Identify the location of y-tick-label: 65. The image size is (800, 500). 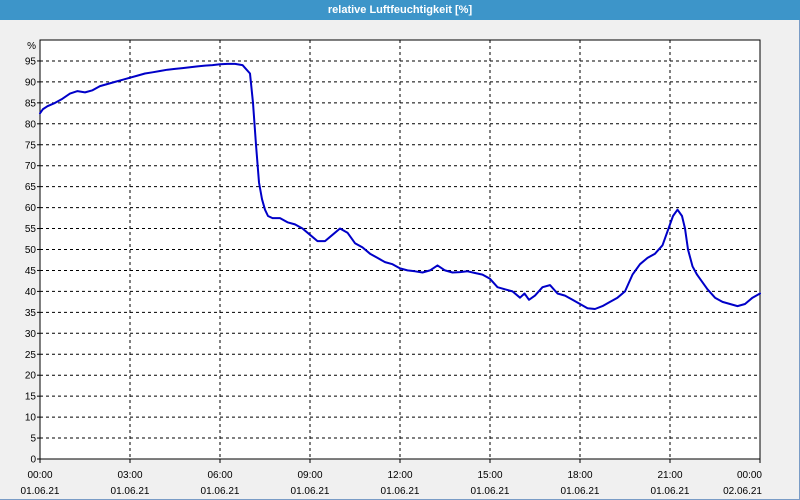
(31, 187).